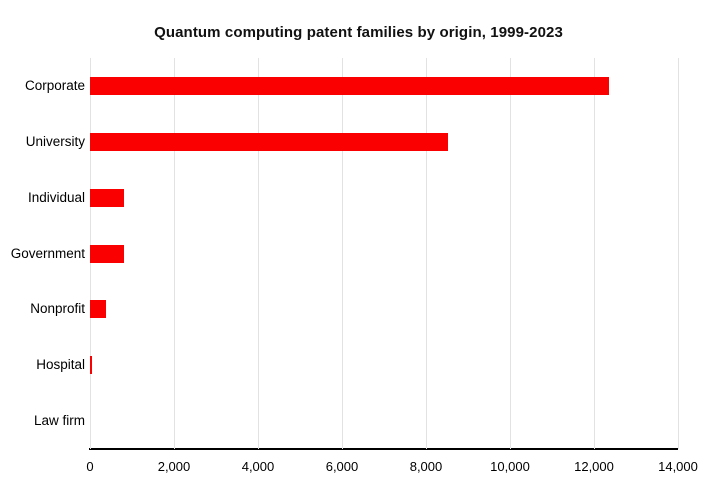 This screenshot has width=717, height=480. I want to click on bar-university, so click(269, 142).